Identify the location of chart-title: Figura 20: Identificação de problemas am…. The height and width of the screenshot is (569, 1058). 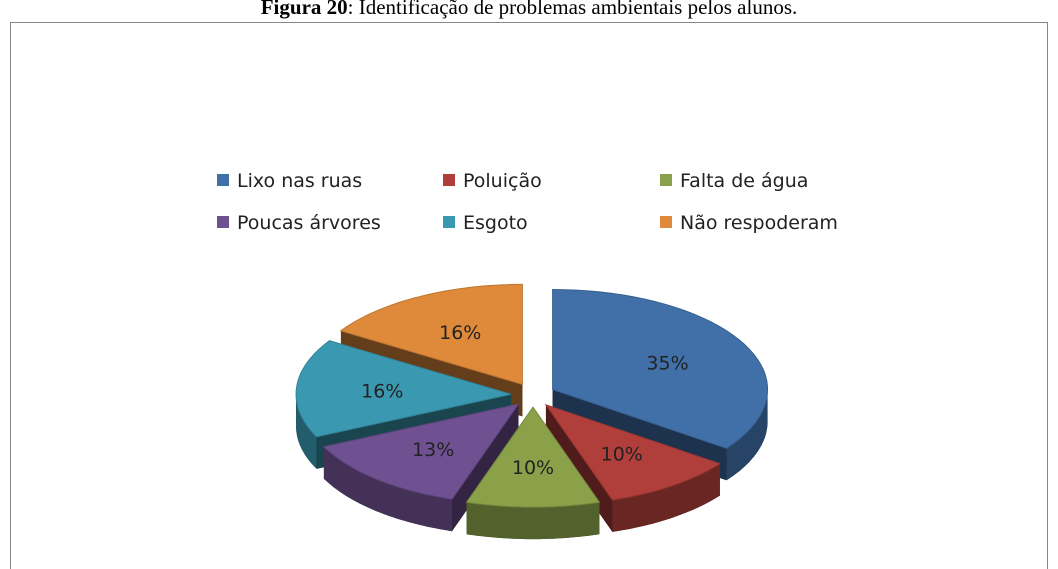
(529, 9).